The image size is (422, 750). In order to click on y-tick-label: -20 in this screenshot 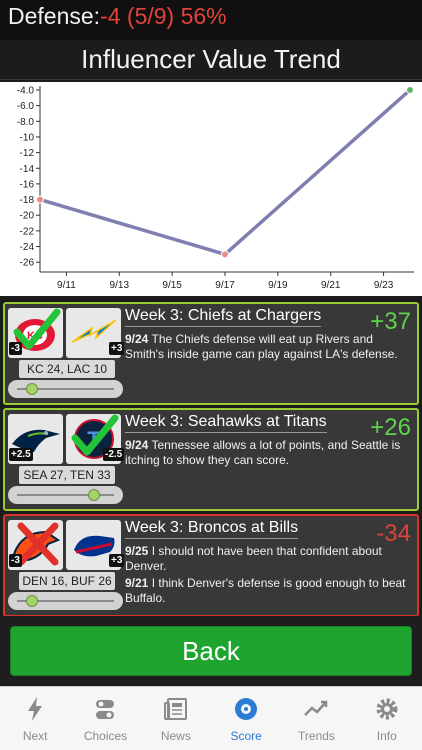, I will do `click(27, 216)`.